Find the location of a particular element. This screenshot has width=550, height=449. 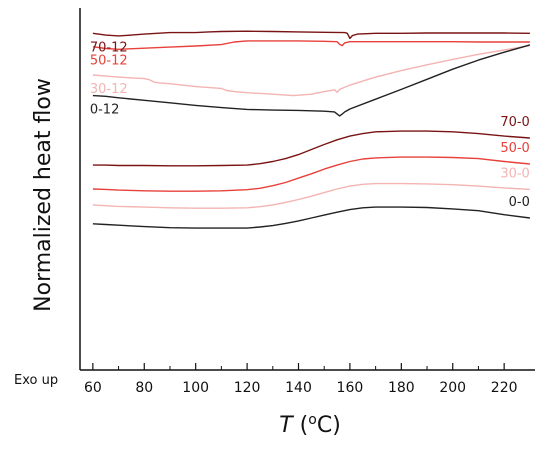

x-tick-label: 60 is located at coordinates (93, 388).